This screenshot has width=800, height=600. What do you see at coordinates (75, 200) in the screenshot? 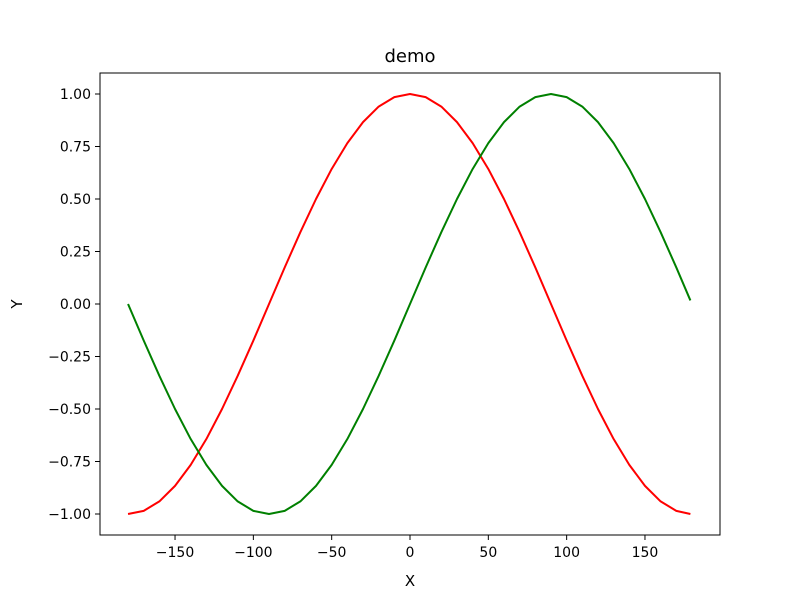
I see `y-tick-label: 0.50` at bounding box center [75, 200].